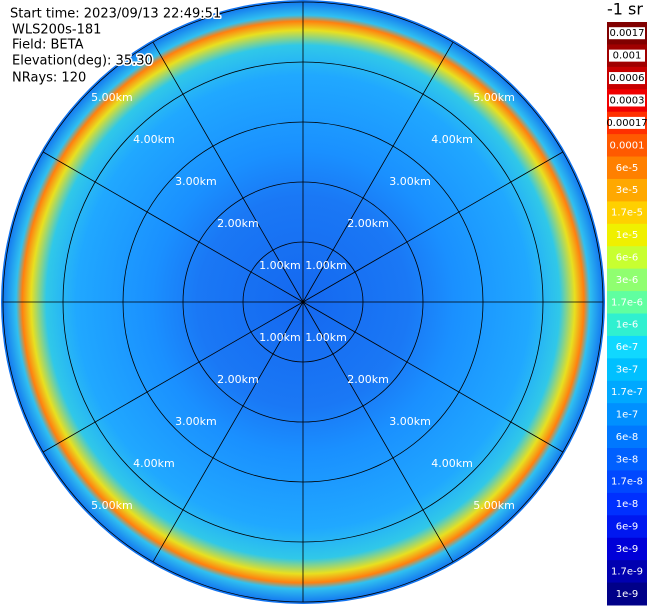  What do you see at coordinates (625, 9) in the screenshot?
I see `colorbar-title: -1 sr` at bounding box center [625, 9].